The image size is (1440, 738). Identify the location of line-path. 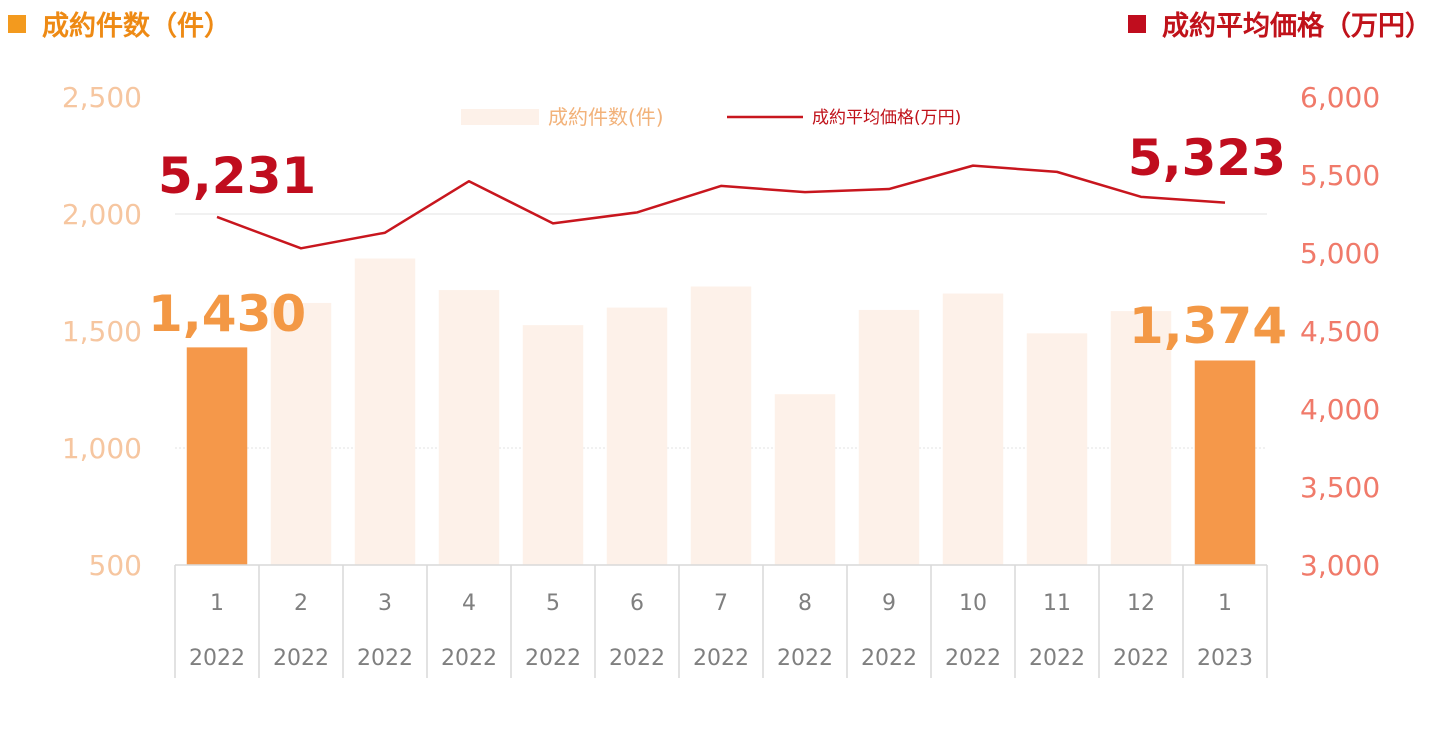
(721, 207).